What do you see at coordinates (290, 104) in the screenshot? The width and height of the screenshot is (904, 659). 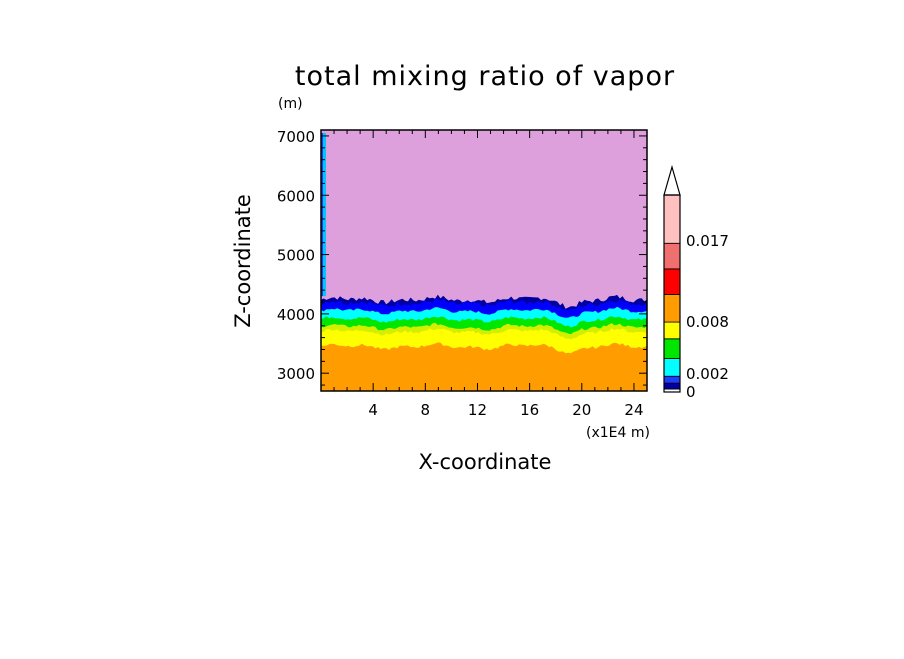 I see `y-unit-label: (m)` at bounding box center [290, 104].